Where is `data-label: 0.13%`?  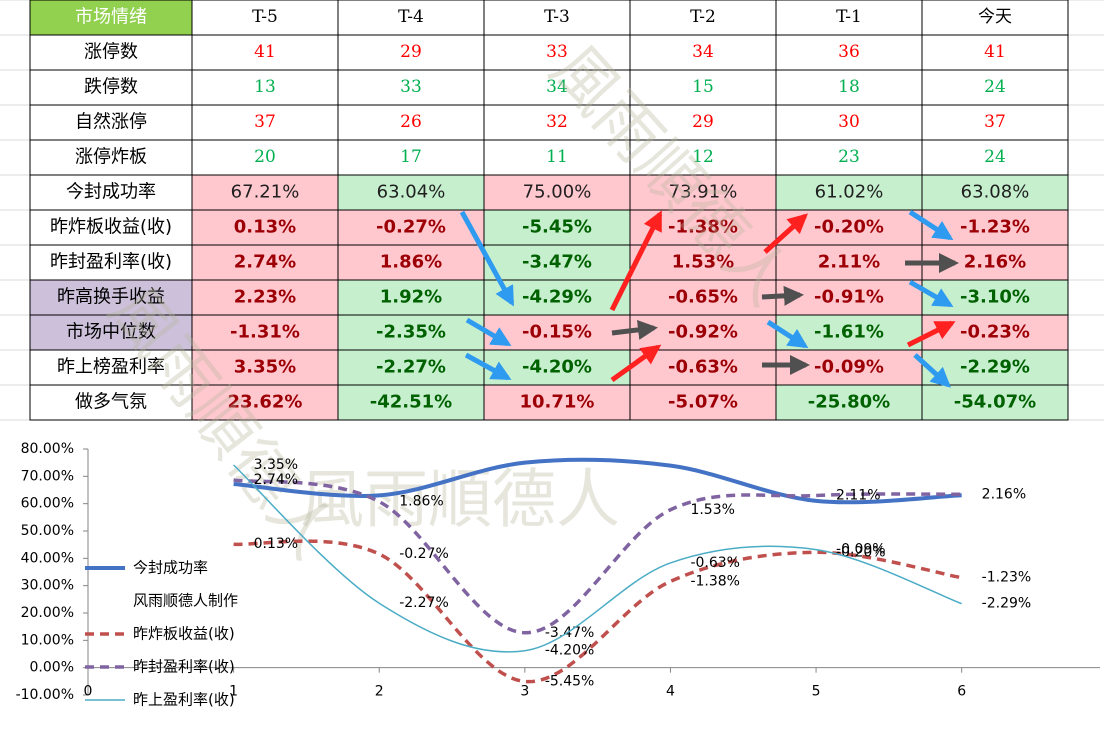
data-label: 0.13% is located at coordinates (276, 544).